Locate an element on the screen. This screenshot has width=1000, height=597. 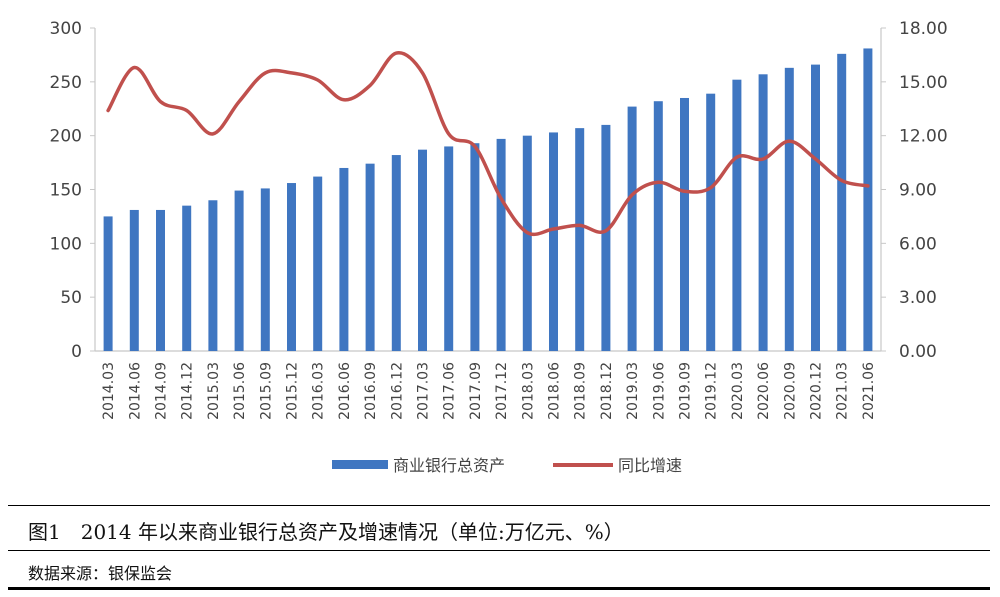
x-tick-label: 2020.03 is located at coordinates (738, 391).